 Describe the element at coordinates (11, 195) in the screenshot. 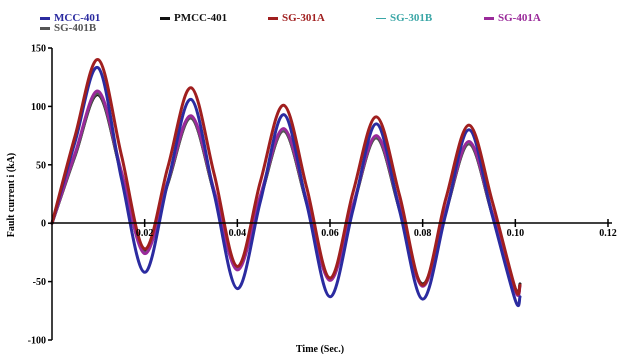

I see `y-axis-title: Fault current i (kA)` at that location.